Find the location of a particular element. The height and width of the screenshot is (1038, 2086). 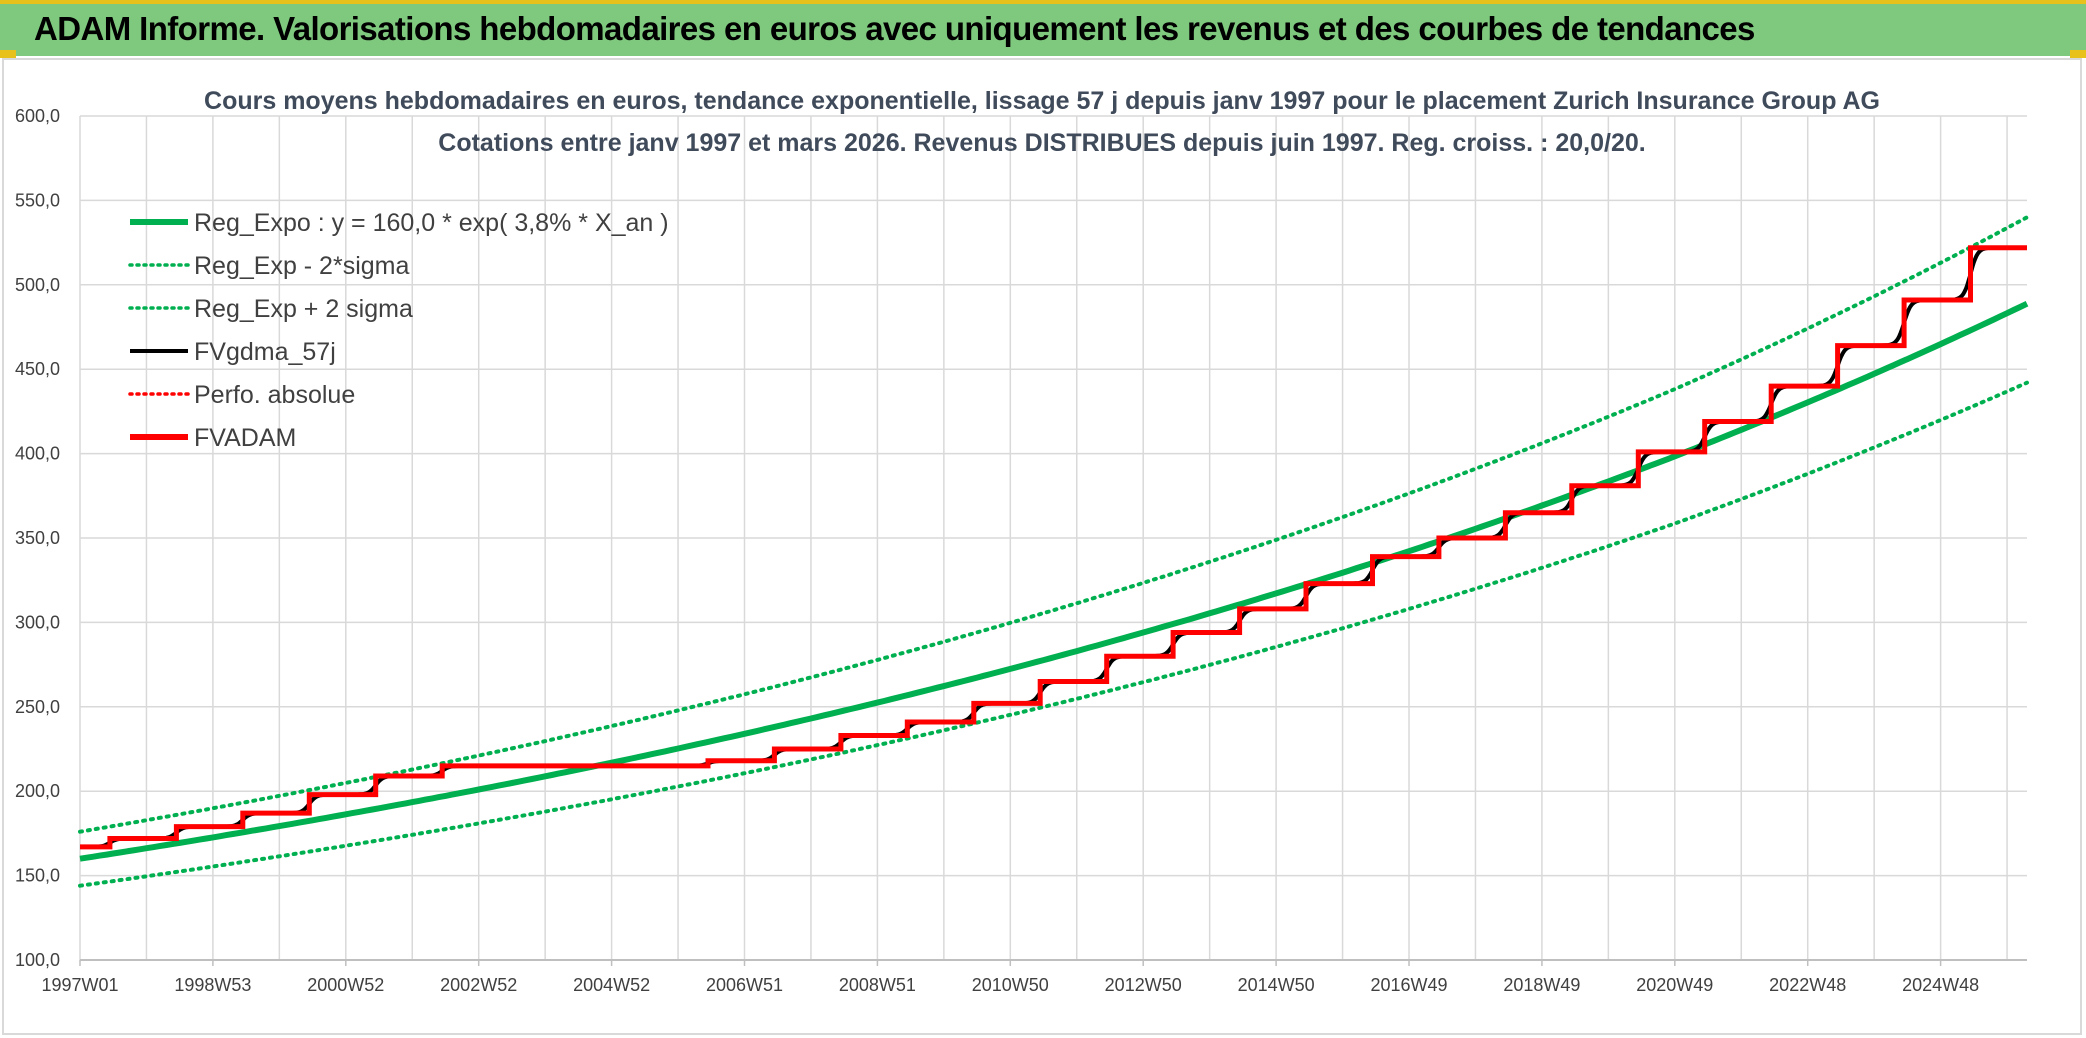

x-tick-label: 2014W50 is located at coordinates (1276, 985).